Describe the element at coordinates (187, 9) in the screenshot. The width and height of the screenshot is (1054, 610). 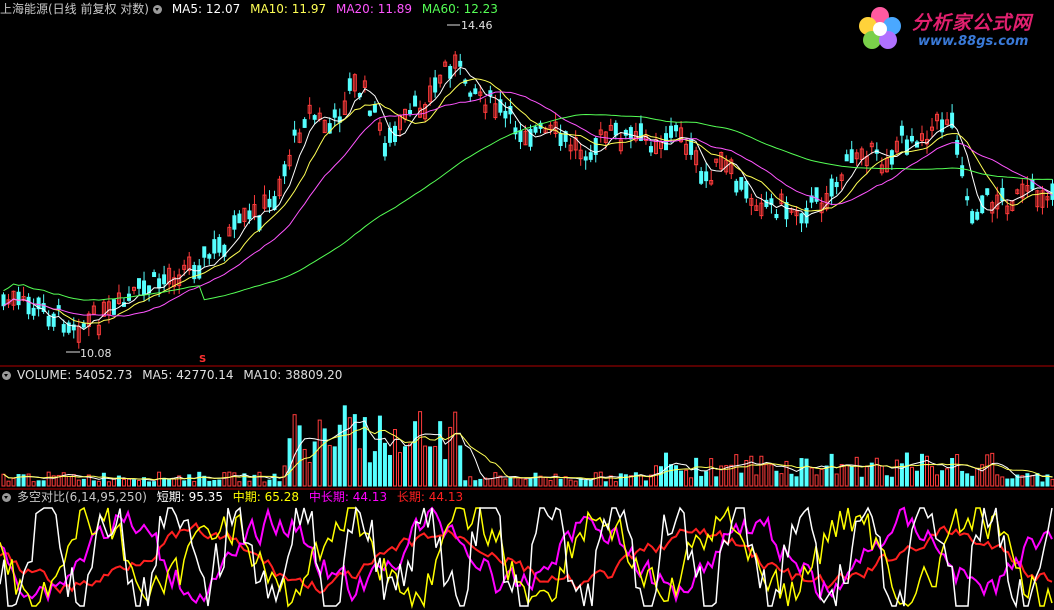
I see `ma5-label: MA5:` at that location.